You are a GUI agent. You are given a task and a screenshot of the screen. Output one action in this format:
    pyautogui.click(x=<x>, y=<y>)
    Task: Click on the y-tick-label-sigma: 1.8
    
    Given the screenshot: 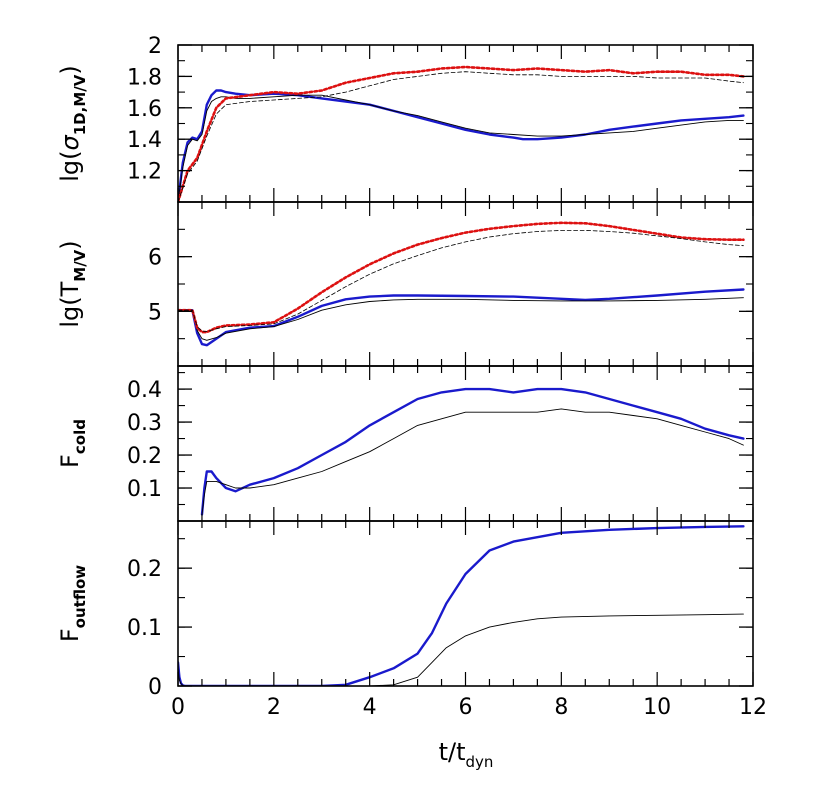 What is the action you would take?
    pyautogui.click(x=144, y=77)
    